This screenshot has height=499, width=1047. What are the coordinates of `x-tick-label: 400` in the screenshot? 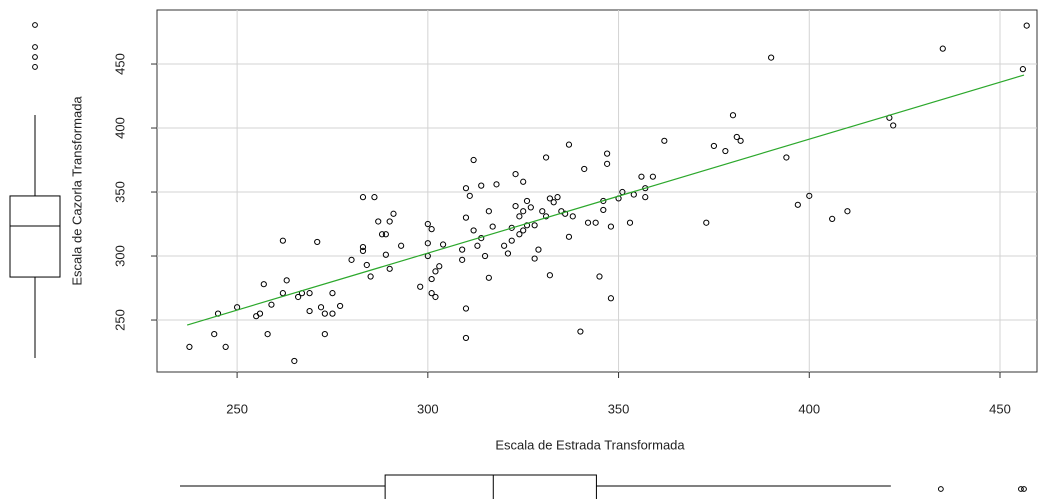 It's located at (809, 408).